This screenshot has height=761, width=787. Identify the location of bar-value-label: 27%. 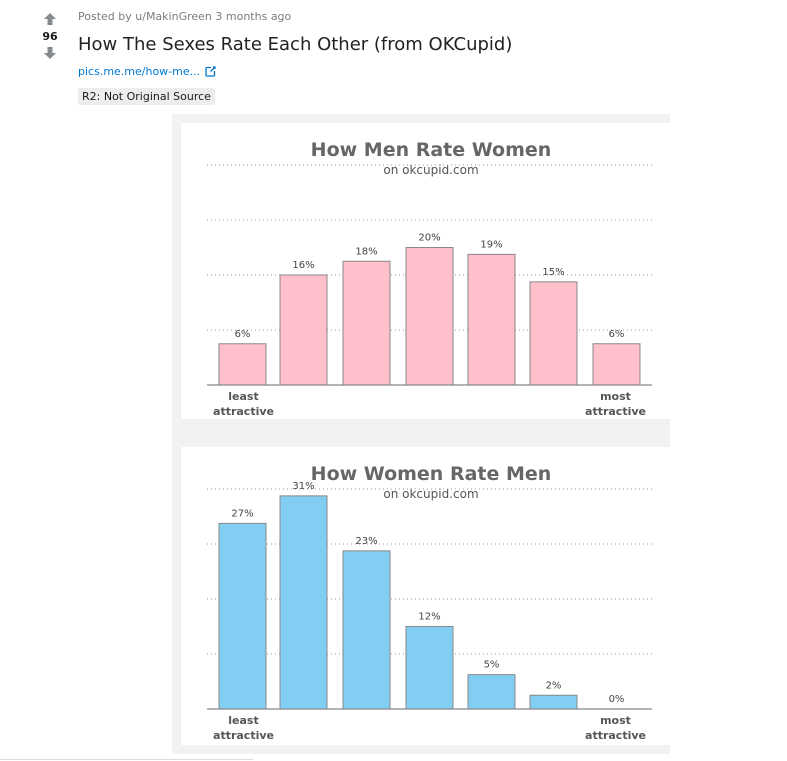
(242, 513).